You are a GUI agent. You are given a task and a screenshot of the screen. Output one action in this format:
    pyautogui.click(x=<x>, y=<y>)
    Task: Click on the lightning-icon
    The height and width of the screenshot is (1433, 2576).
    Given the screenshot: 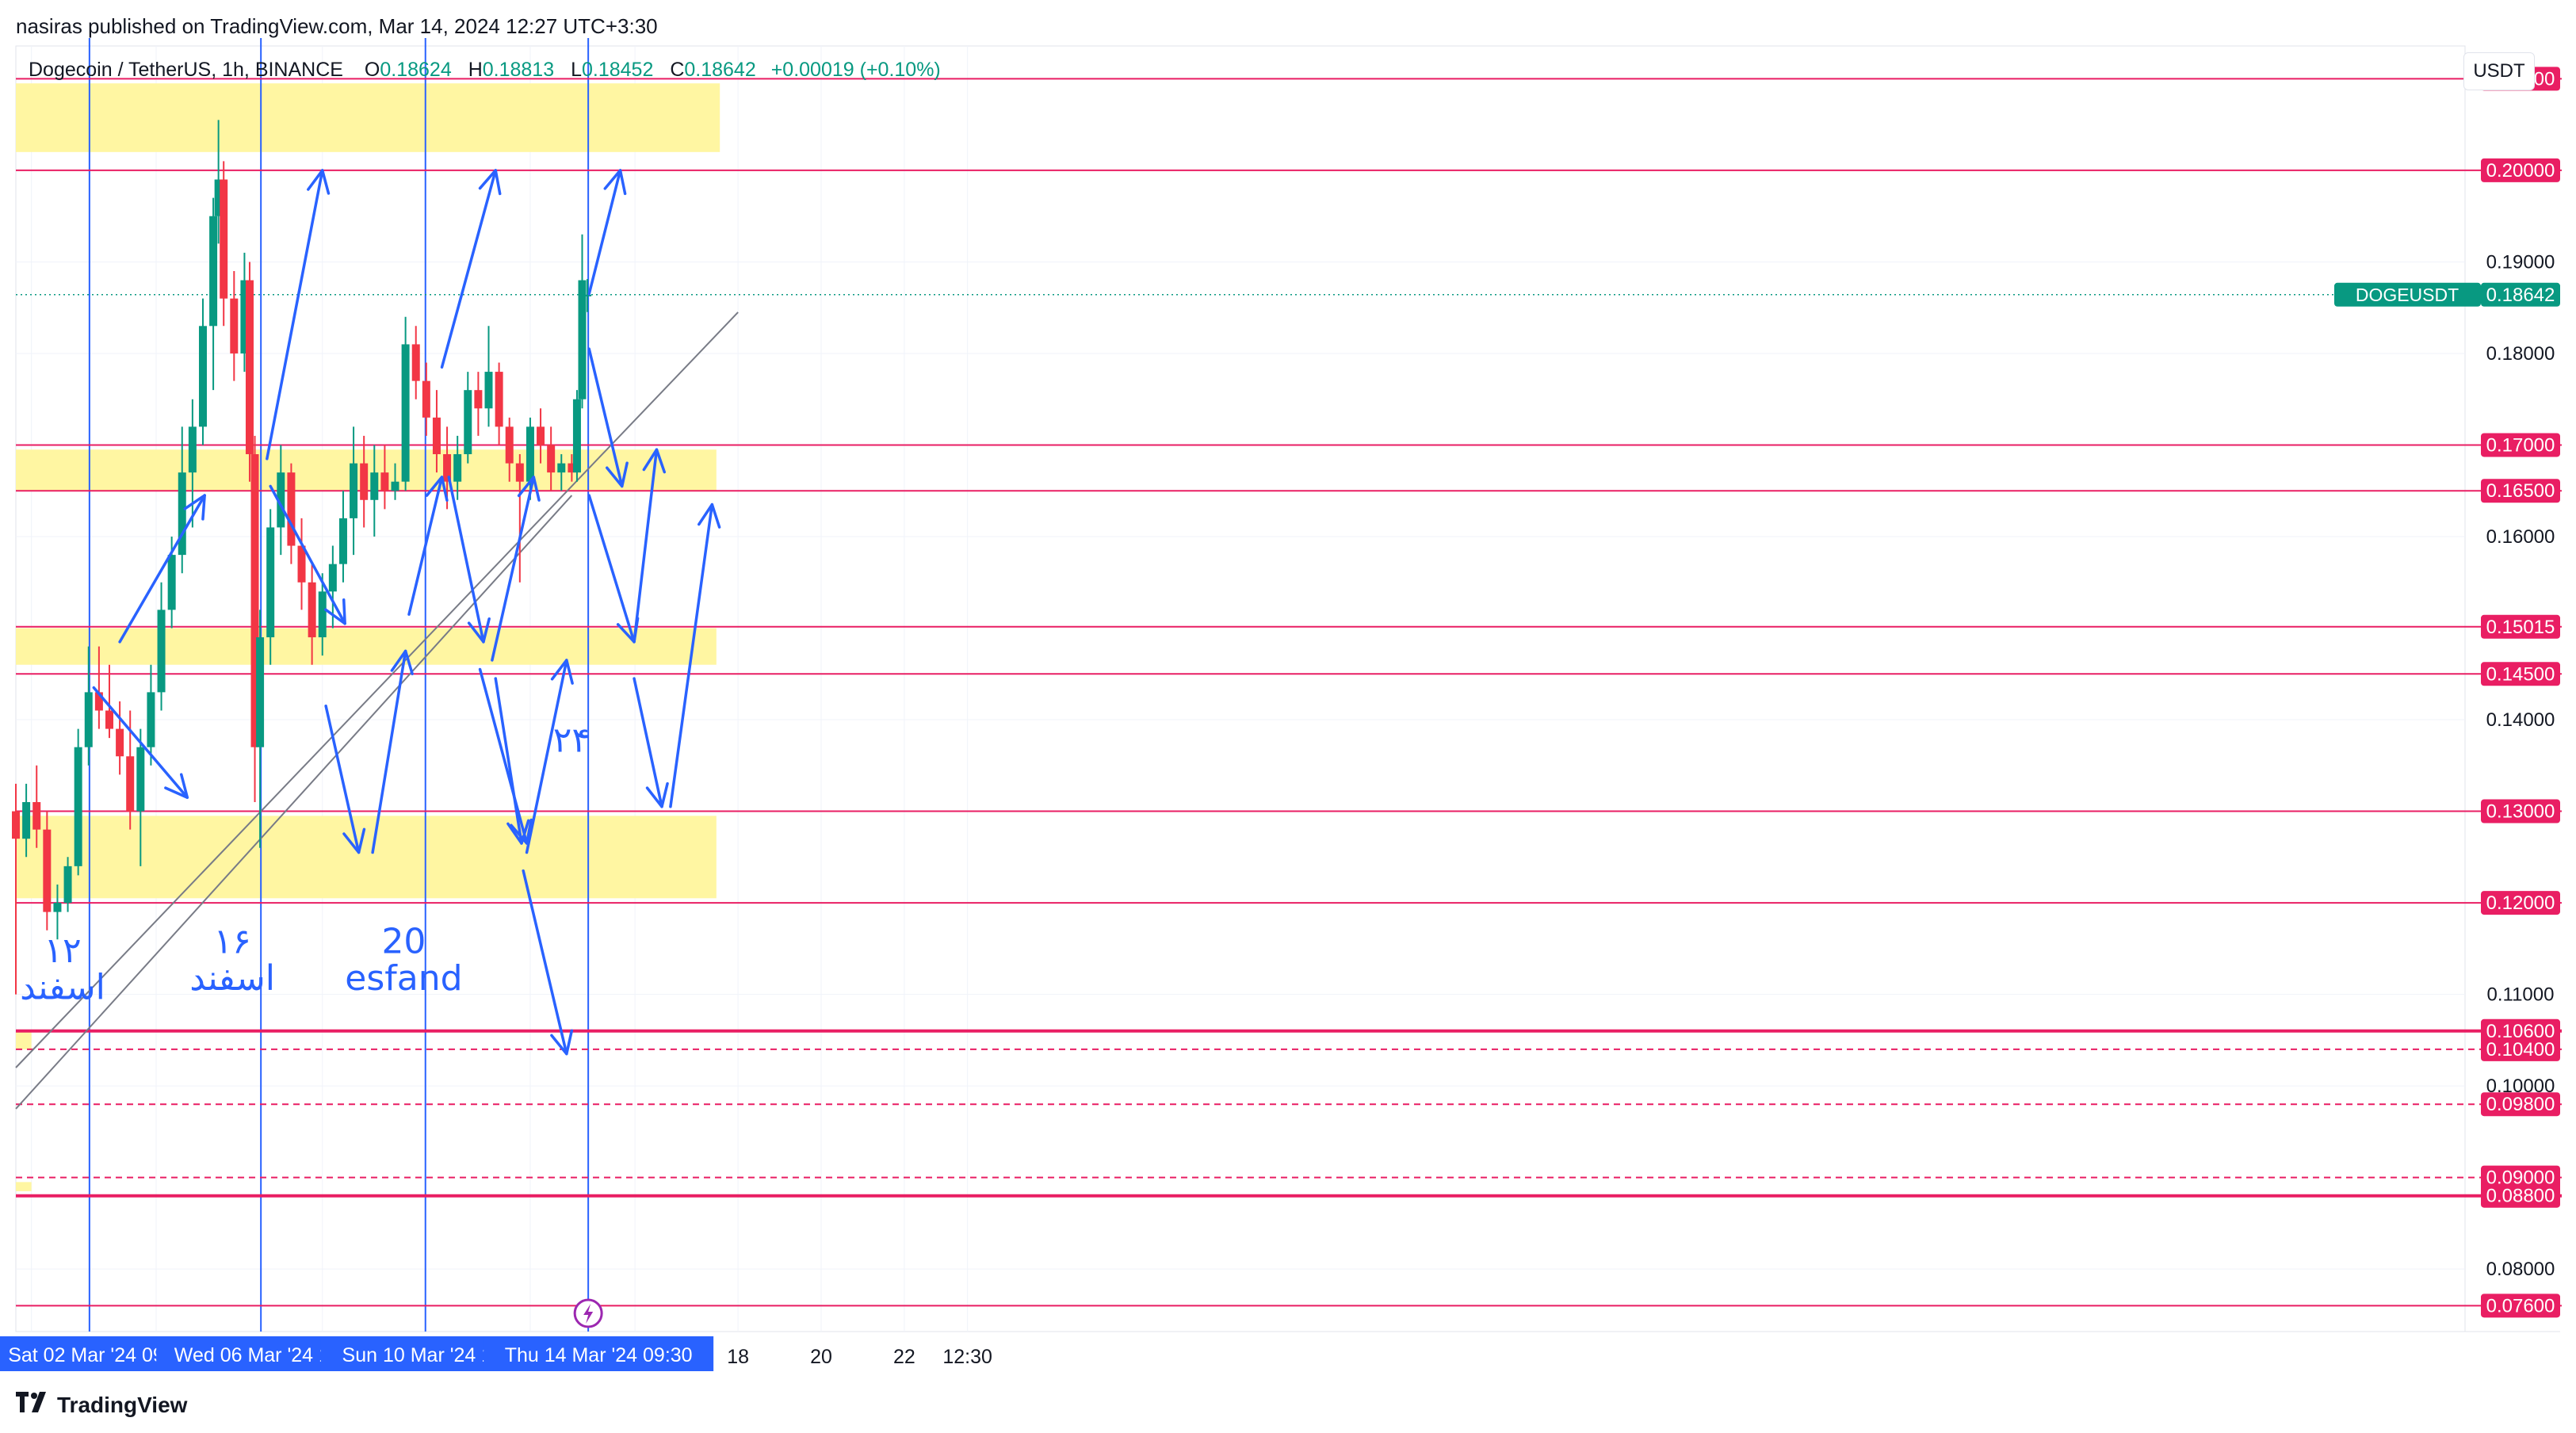 What is the action you would take?
    pyautogui.click(x=588, y=1314)
    